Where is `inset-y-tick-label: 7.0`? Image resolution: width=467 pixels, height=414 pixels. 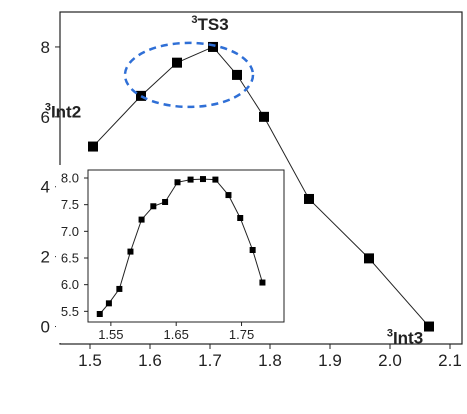 inset-y-tick-label: 7.0 is located at coordinates (70, 231).